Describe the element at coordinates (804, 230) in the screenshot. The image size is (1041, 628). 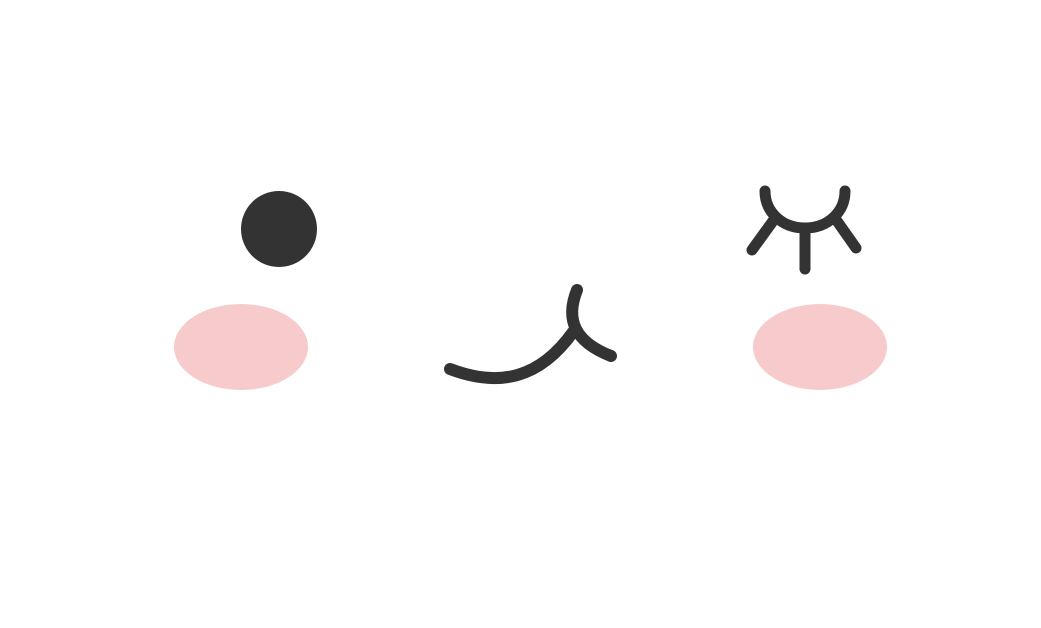
I see `right-eye-closed` at that location.